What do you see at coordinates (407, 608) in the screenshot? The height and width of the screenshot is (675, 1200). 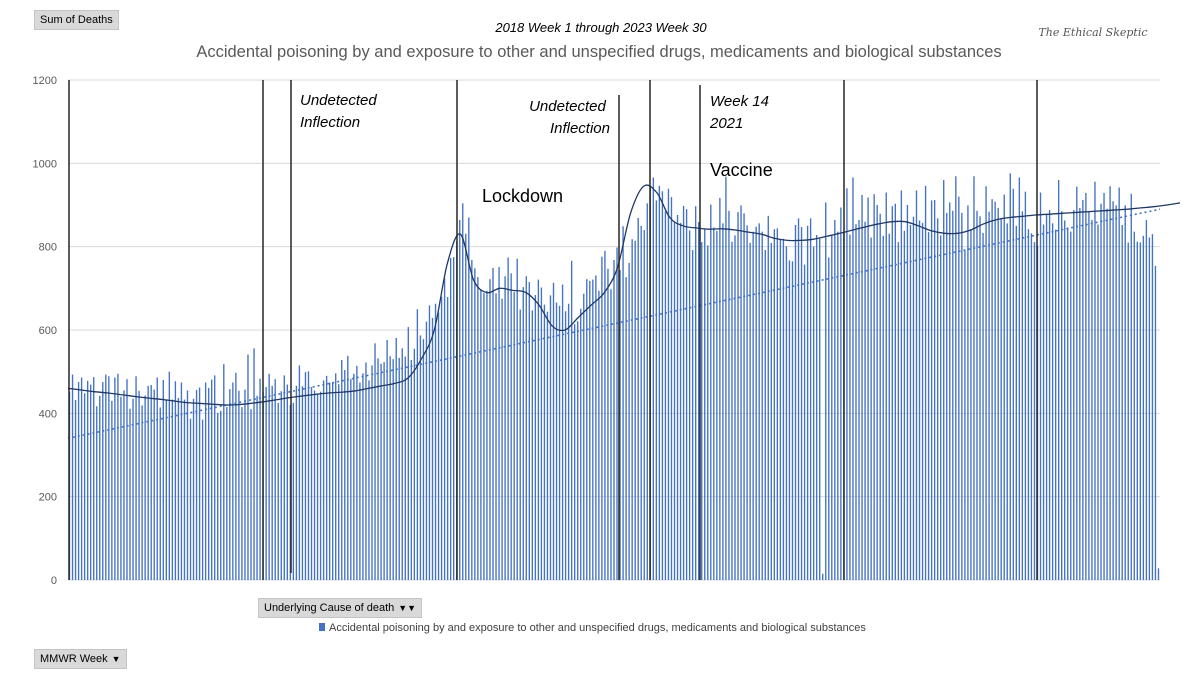 I see `filter-dropdown-icon: ▼▼` at bounding box center [407, 608].